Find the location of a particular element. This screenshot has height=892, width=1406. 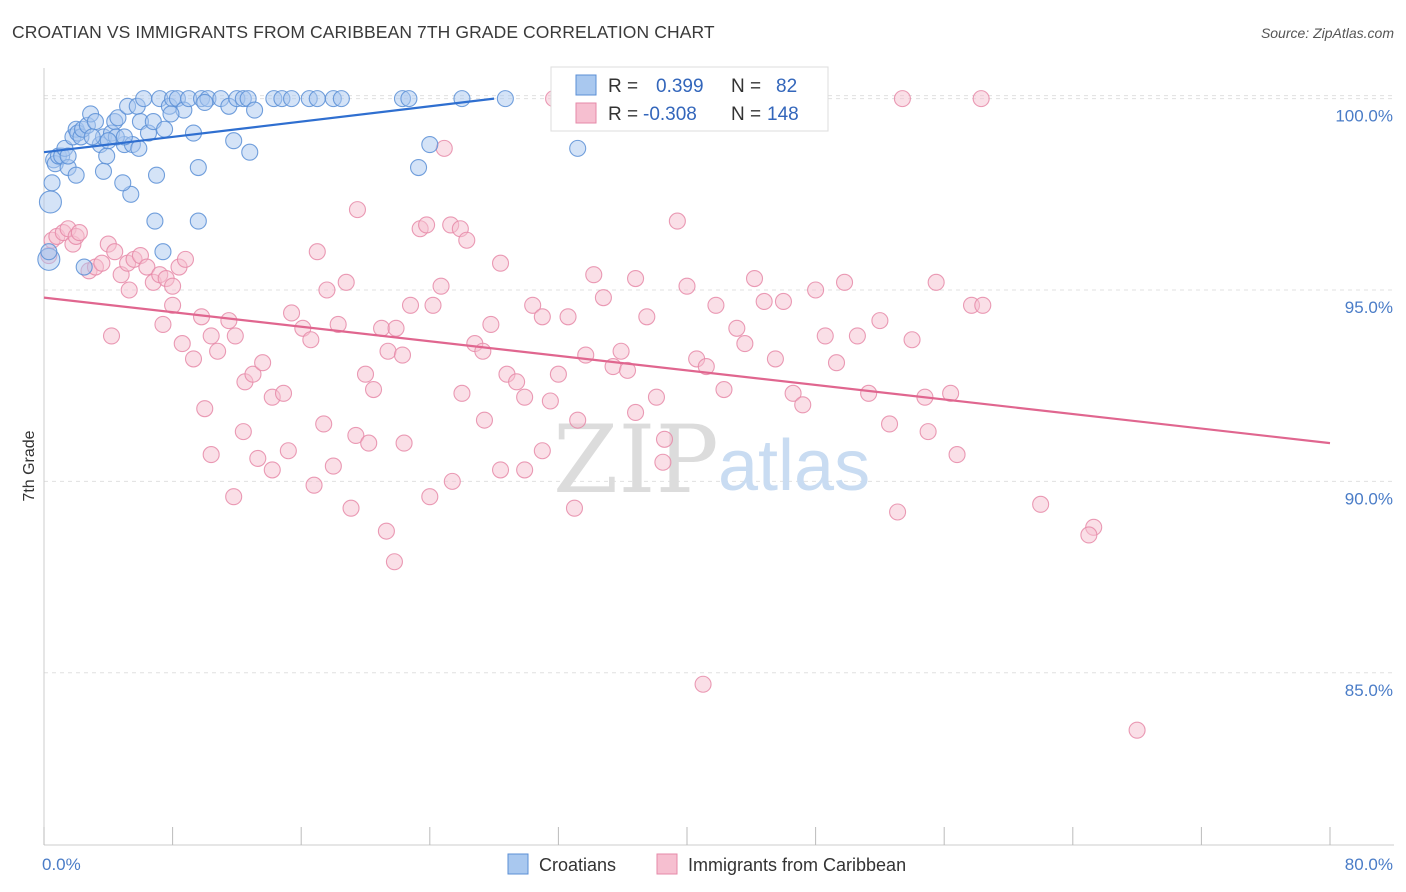

legend-r-value-caribbean: -0.308 is located at coordinates (670, 114).